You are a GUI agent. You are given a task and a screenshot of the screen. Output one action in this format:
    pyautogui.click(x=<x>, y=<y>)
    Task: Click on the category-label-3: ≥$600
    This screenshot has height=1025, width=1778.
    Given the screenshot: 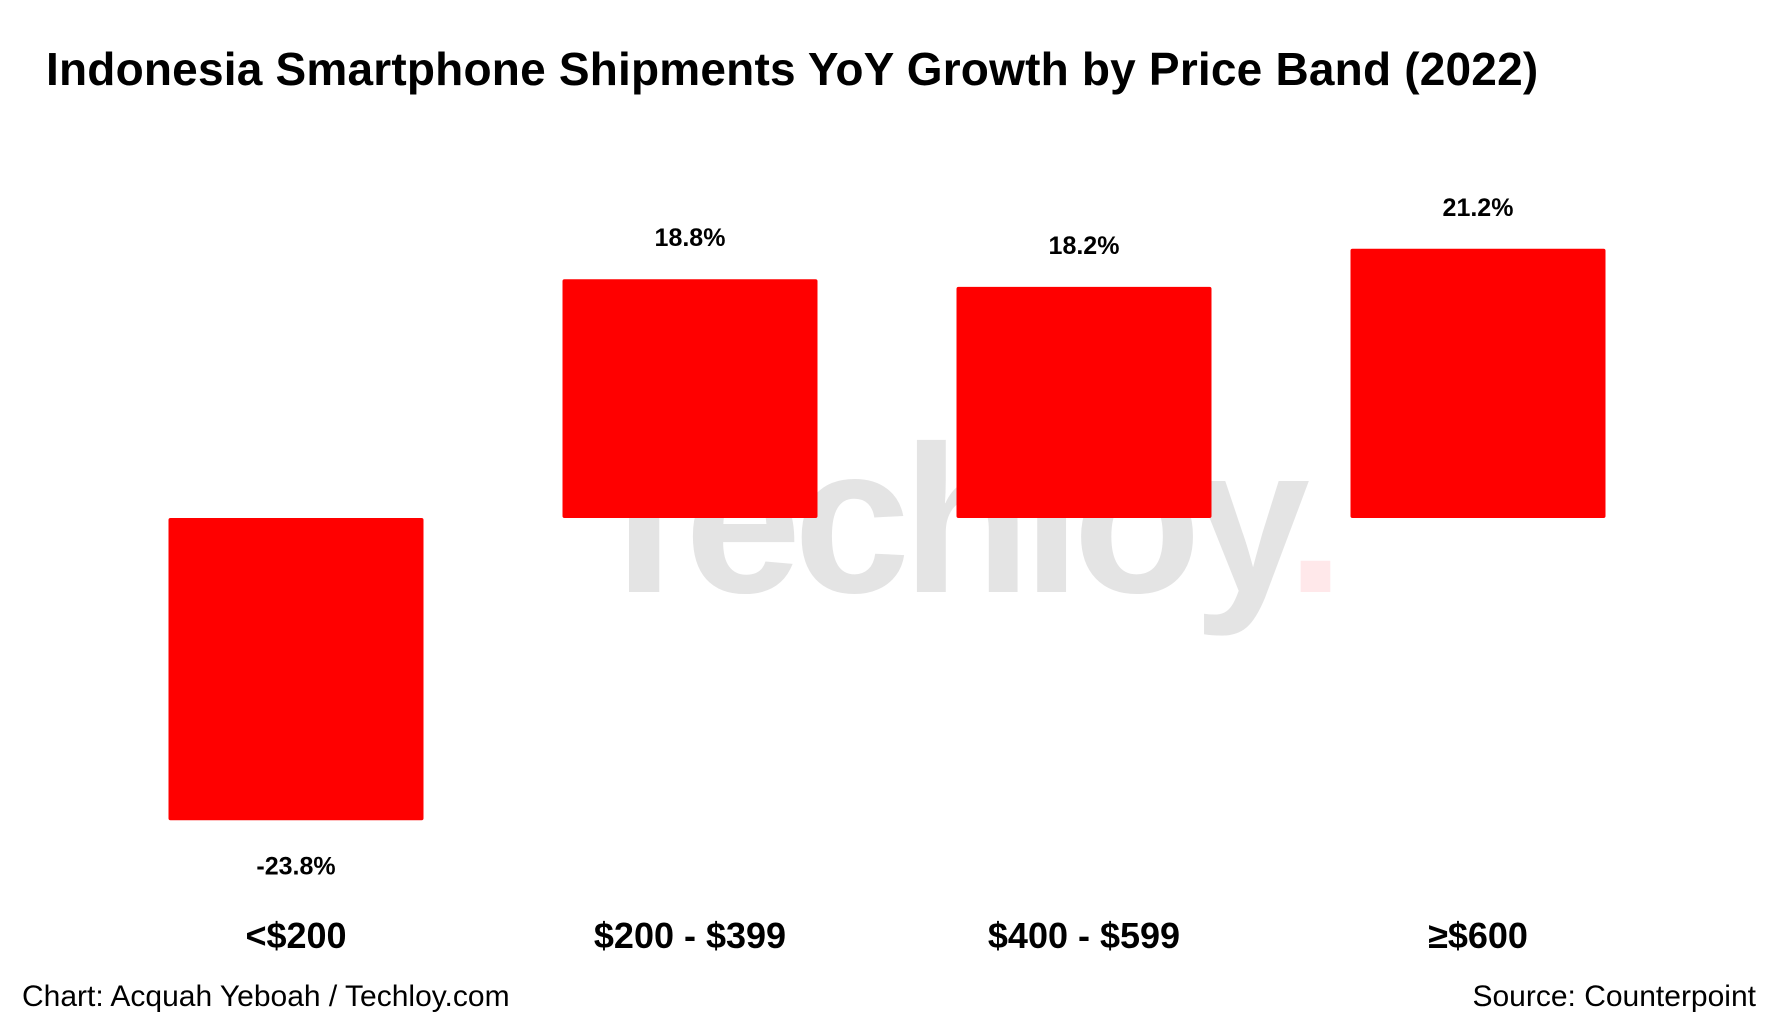 What is the action you would take?
    pyautogui.click(x=1478, y=935)
    